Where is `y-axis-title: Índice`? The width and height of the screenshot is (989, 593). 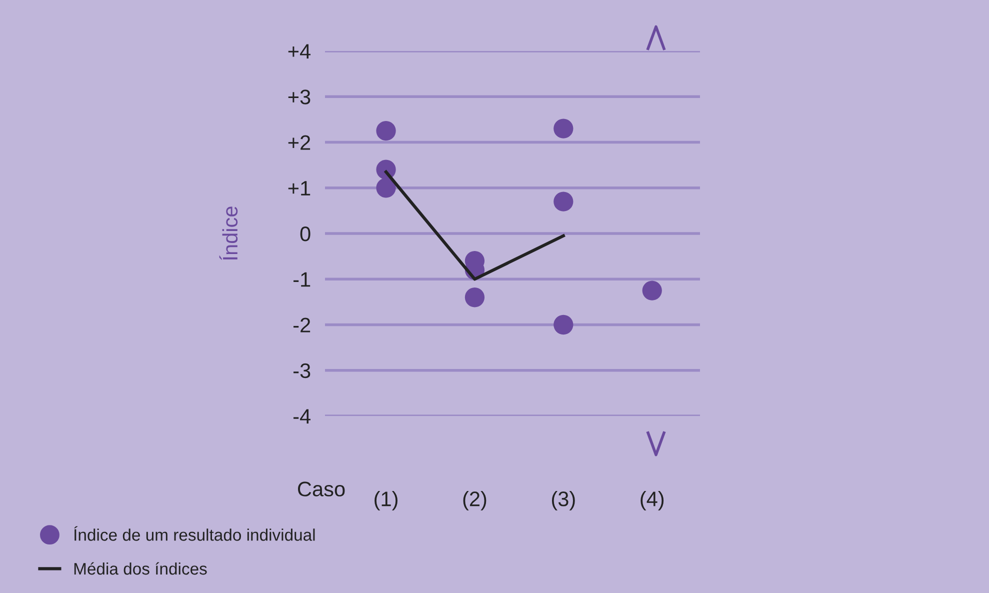
y-axis-title: Índice is located at coordinates (228, 233).